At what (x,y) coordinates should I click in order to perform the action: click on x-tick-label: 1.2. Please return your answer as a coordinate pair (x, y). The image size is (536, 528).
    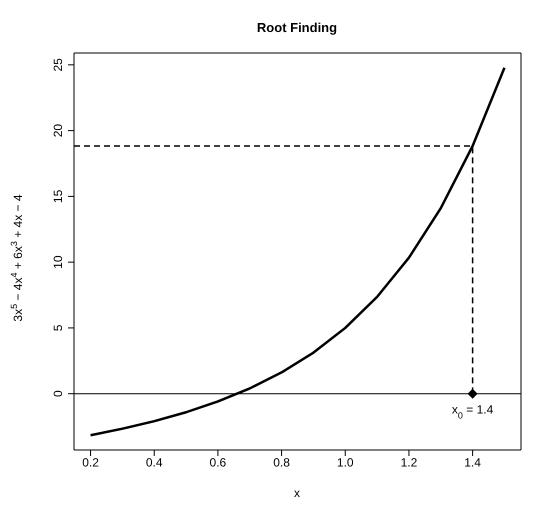
    Looking at the image, I should click on (409, 463).